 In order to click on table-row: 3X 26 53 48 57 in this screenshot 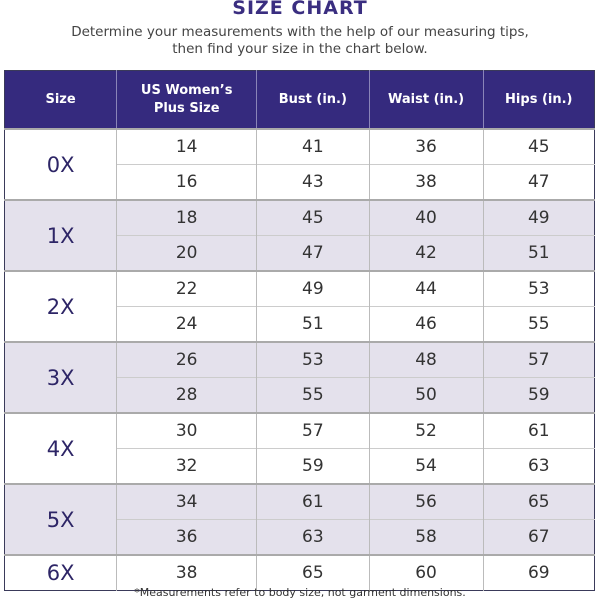, I will do `click(299, 377)`.